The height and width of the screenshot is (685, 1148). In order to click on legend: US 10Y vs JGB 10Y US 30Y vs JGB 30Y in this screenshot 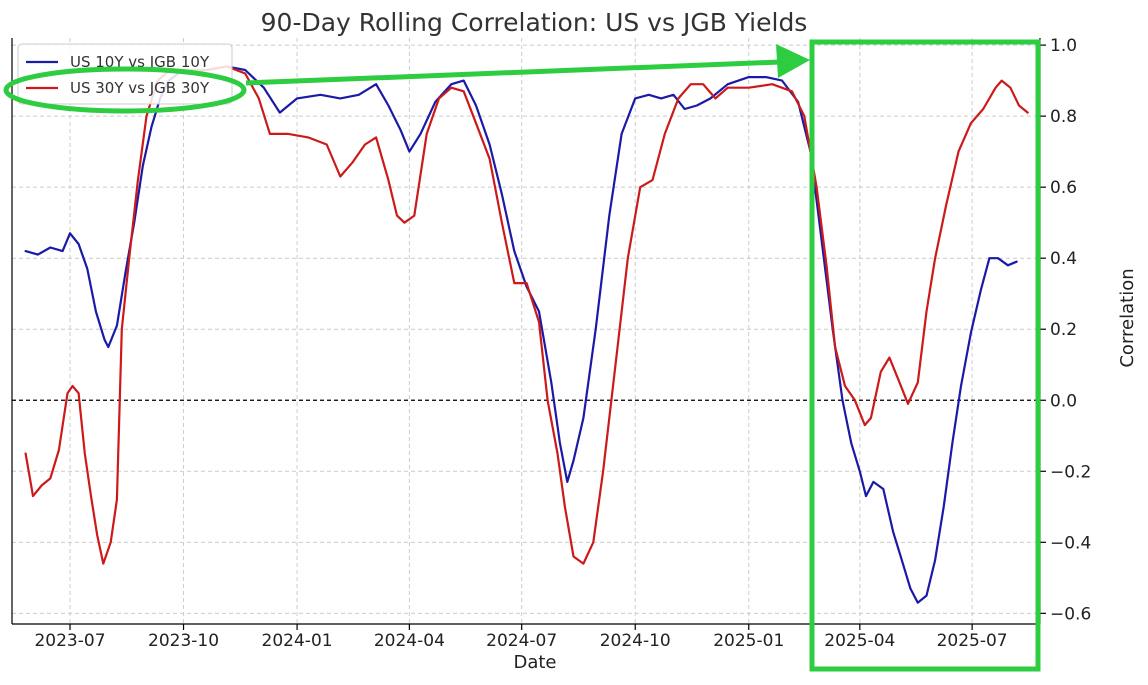, I will do `click(125, 74)`.